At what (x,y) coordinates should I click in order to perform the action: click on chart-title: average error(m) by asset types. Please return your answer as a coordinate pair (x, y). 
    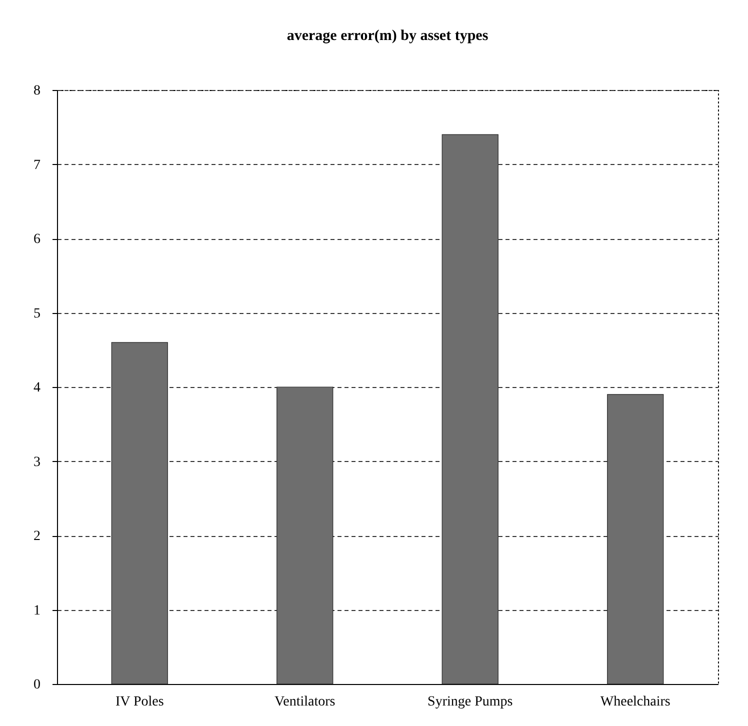
    Looking at the image, I should click on (387, 36).